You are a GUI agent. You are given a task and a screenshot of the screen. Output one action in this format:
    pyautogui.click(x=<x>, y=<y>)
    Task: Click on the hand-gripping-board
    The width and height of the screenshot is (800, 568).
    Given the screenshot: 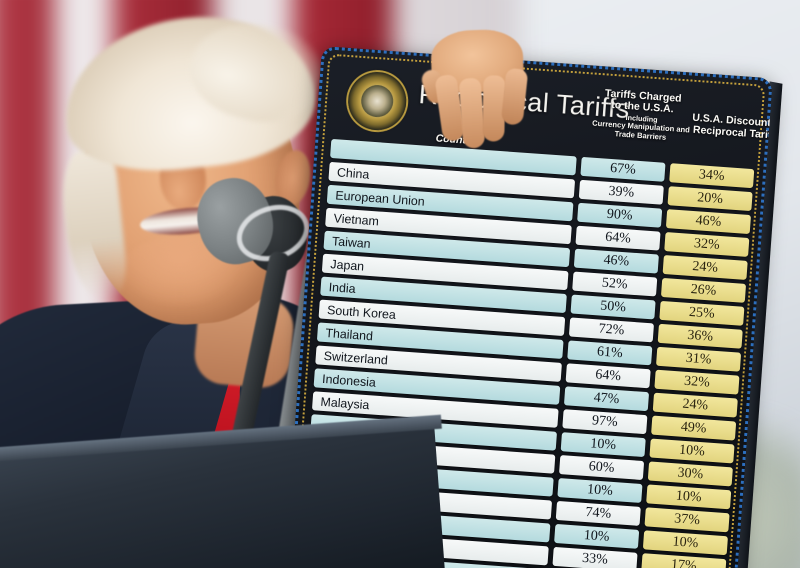 What is the action you would take?
    pyautogui.click(x=478, y=88)
    